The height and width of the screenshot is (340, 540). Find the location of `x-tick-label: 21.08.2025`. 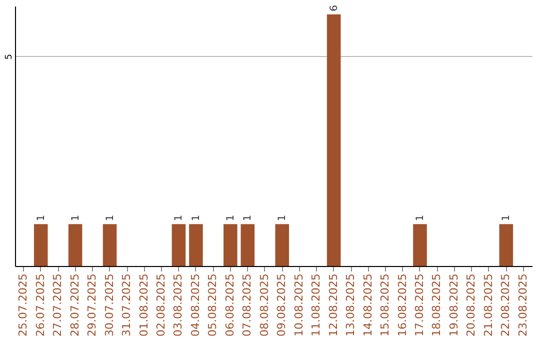

x-tick-label: 21.08.2025 is located at coordinates (488, 305).